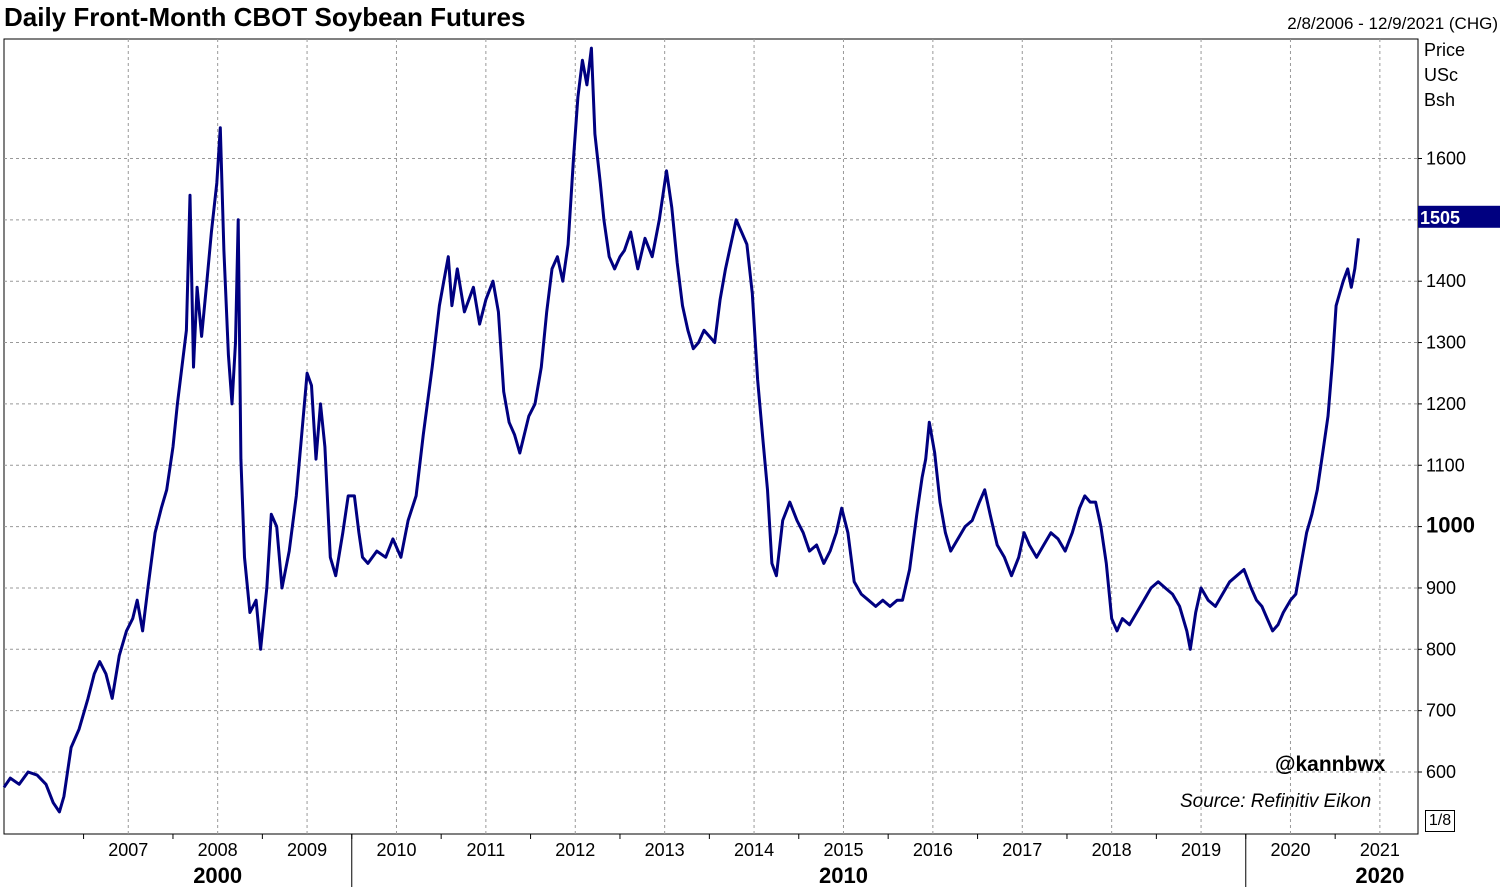 The width and height of the screenshot is (1500, 887). What do you see at coordinates (1441, 772) in the screenshot?
I see `y-tick-label: 600` at bounding box center [1441, 772].